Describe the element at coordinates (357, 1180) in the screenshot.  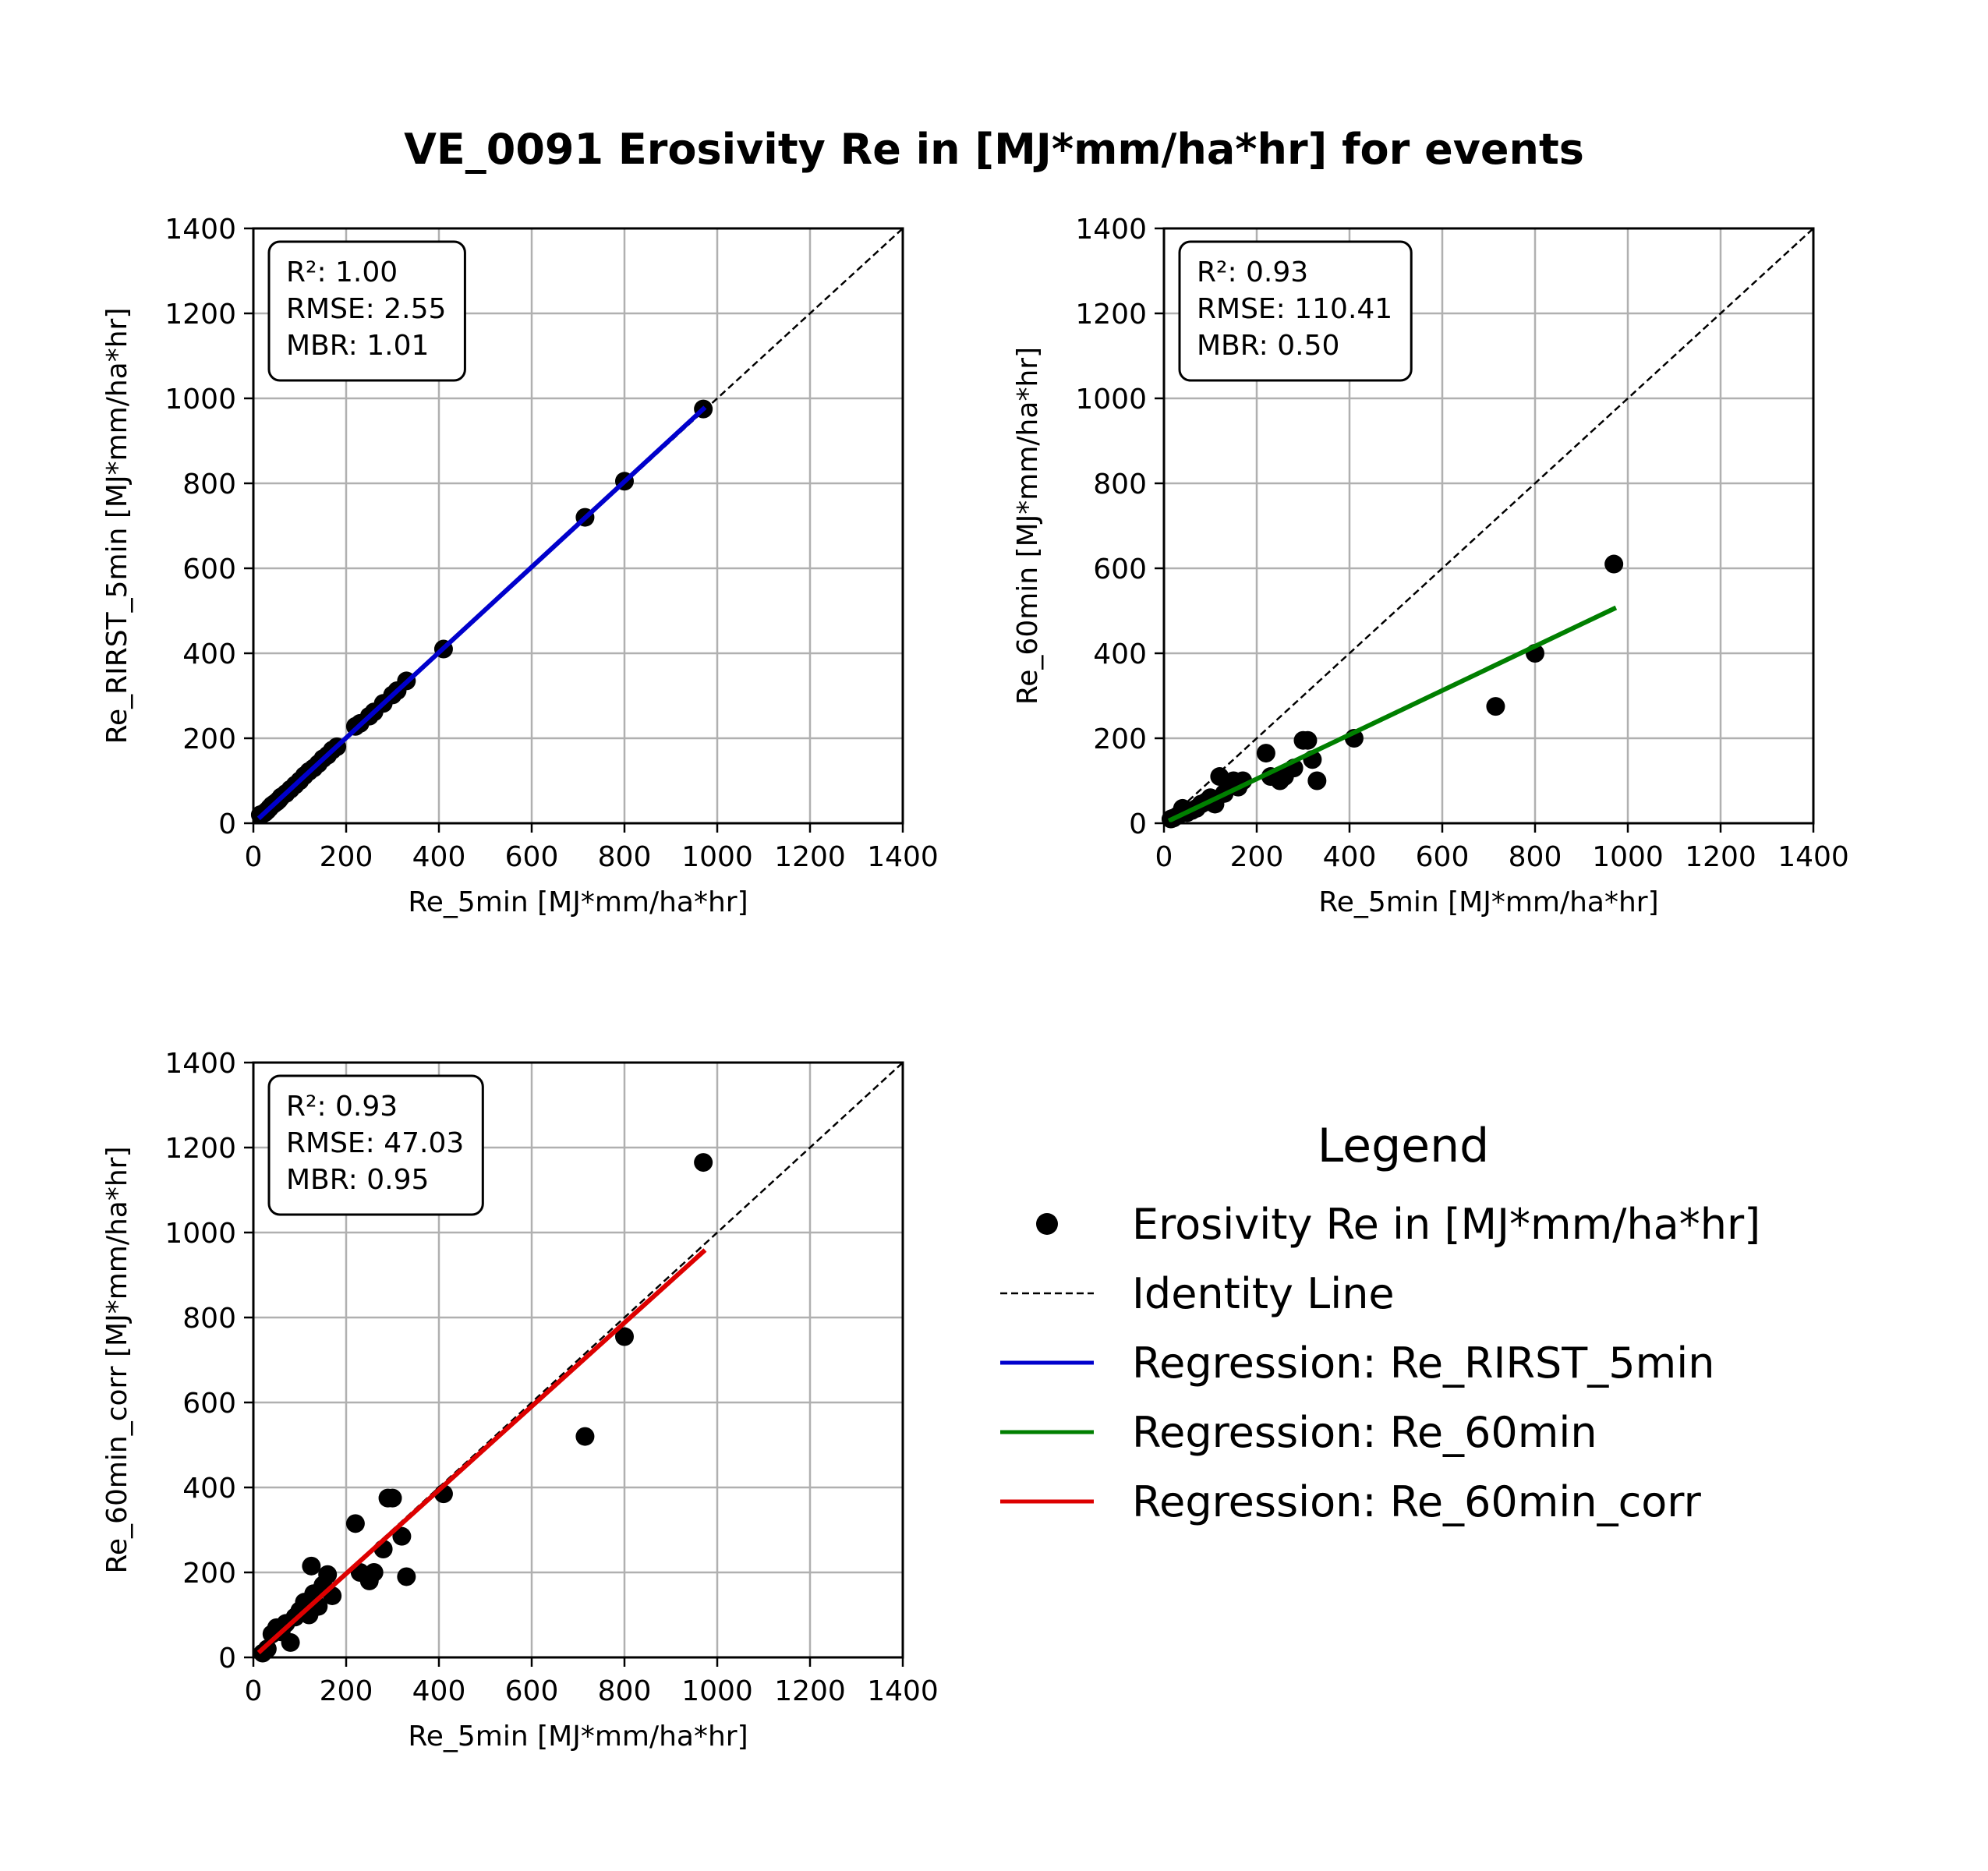
I see `stats-line: MBR: 0.95` at that location.